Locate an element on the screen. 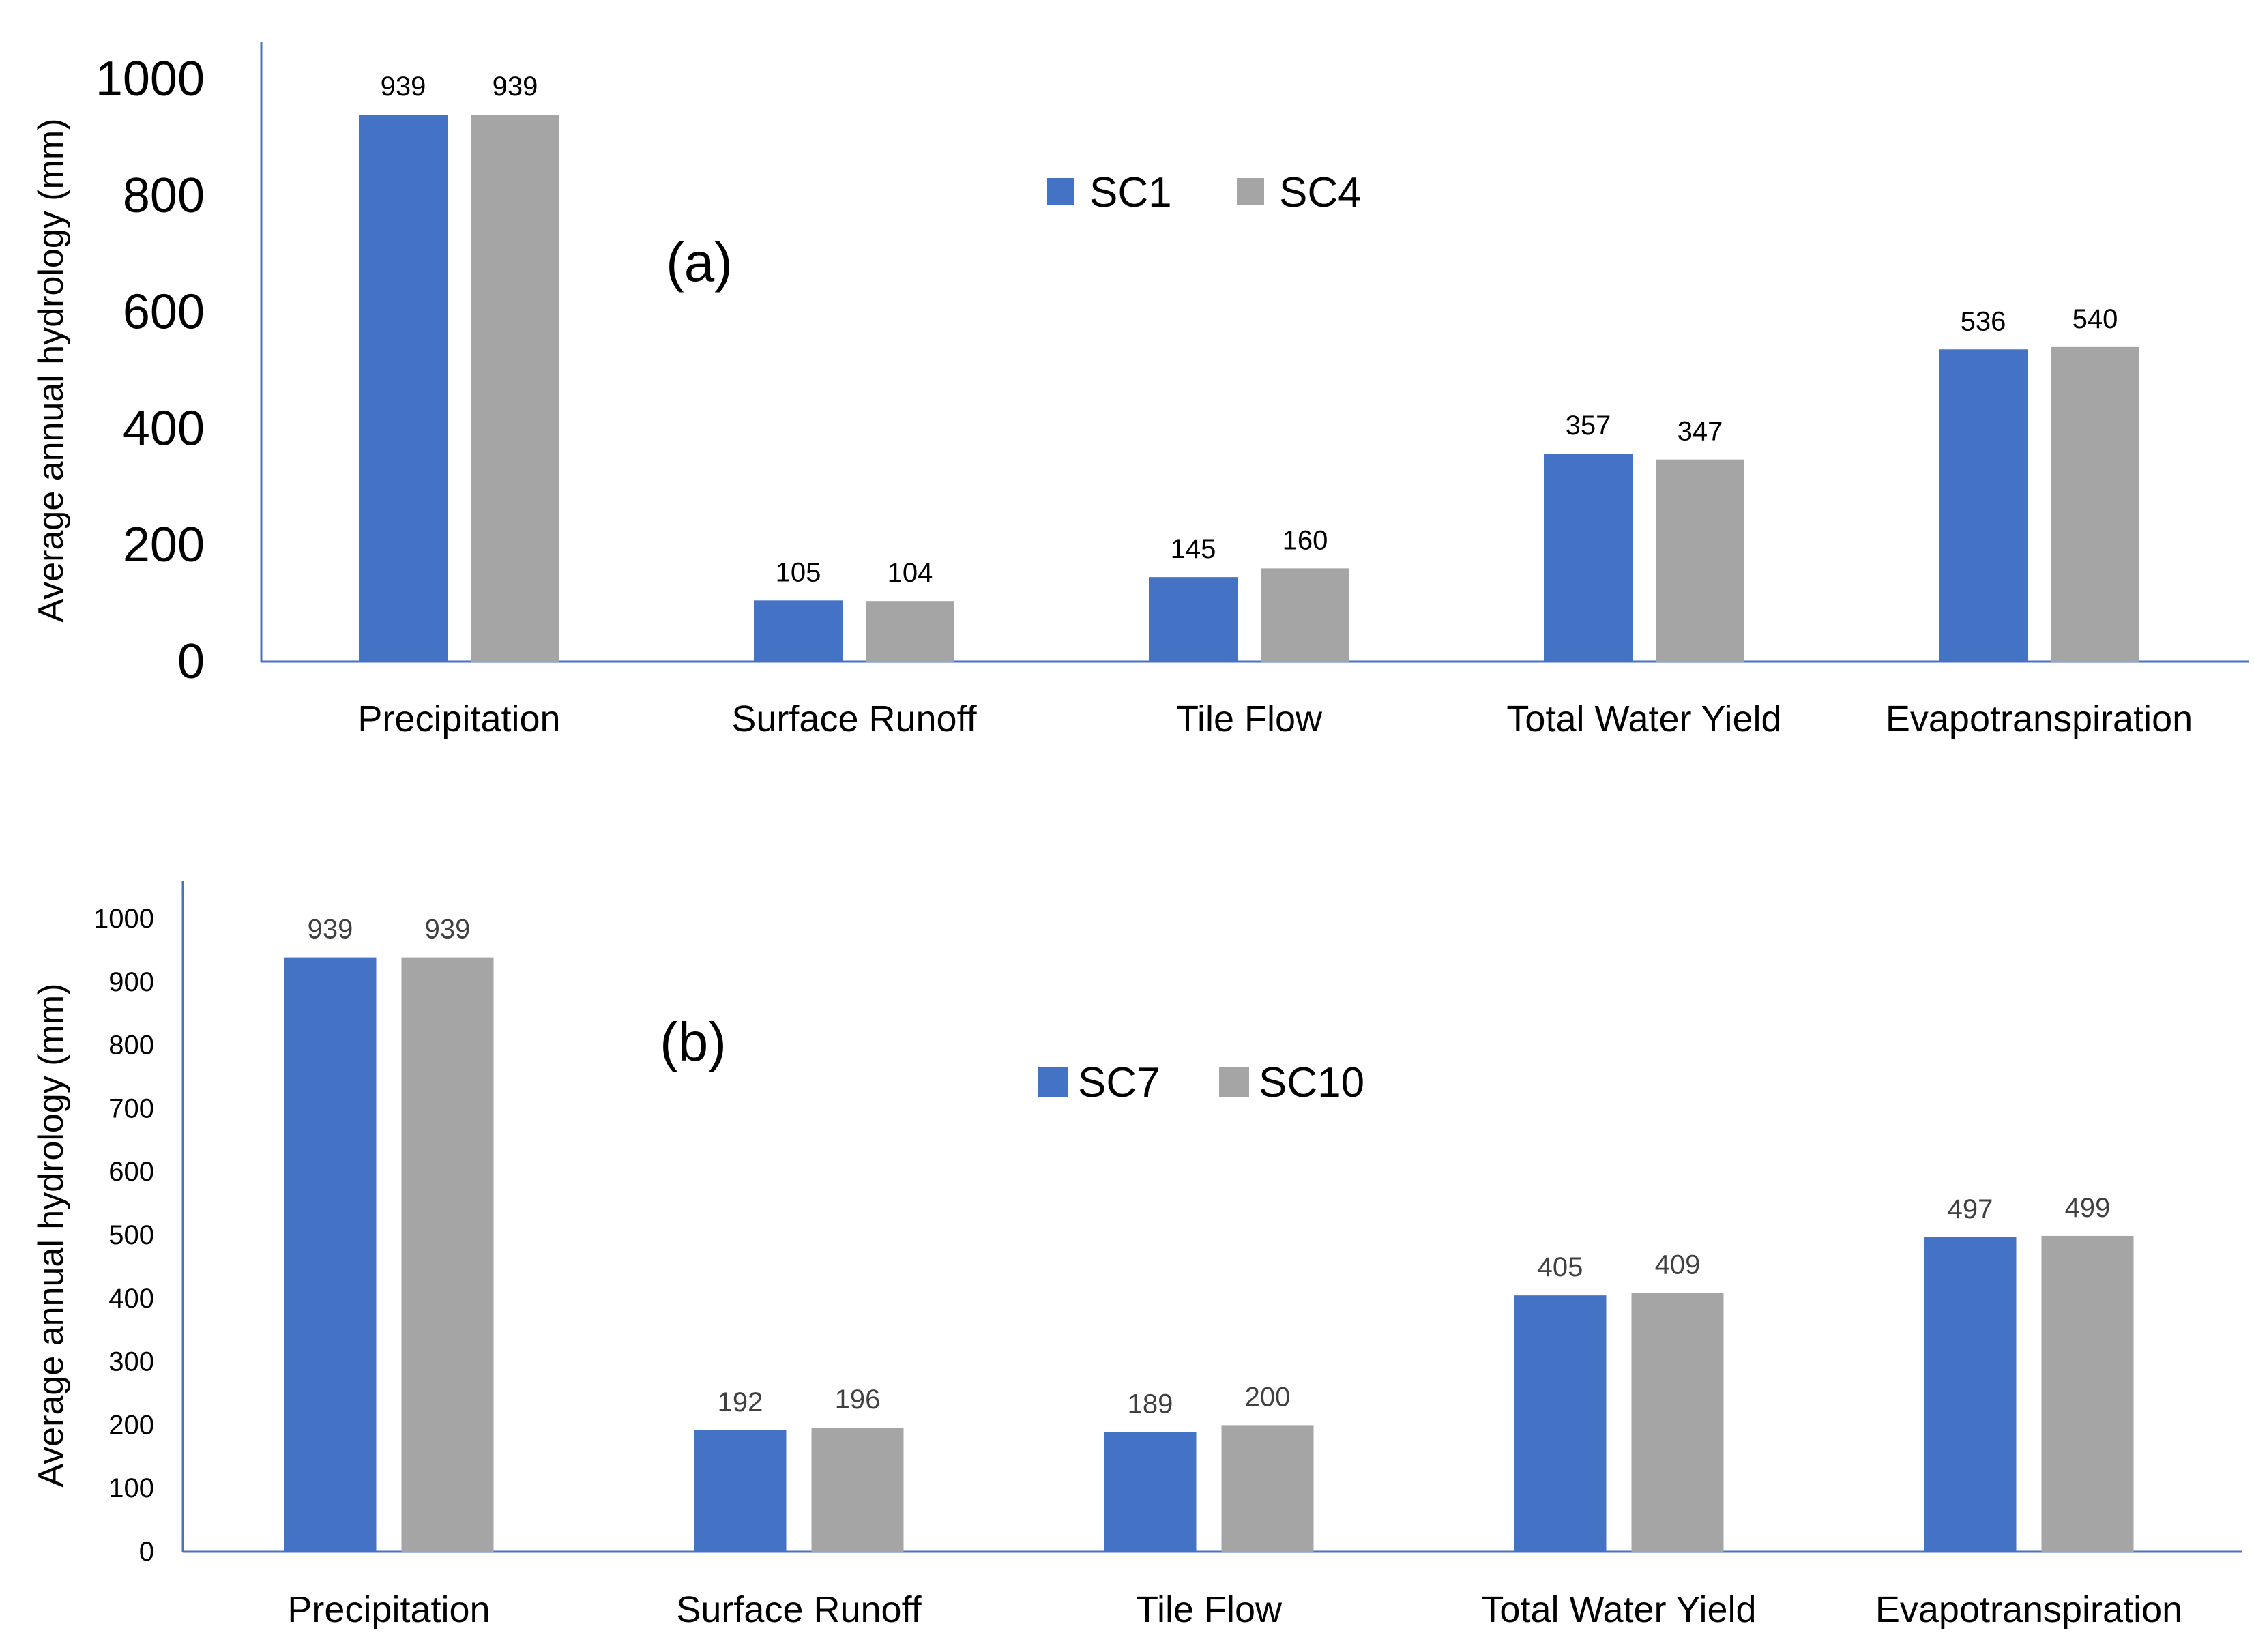  y-tick-label: 100 is located at coordinates (131, 1488).